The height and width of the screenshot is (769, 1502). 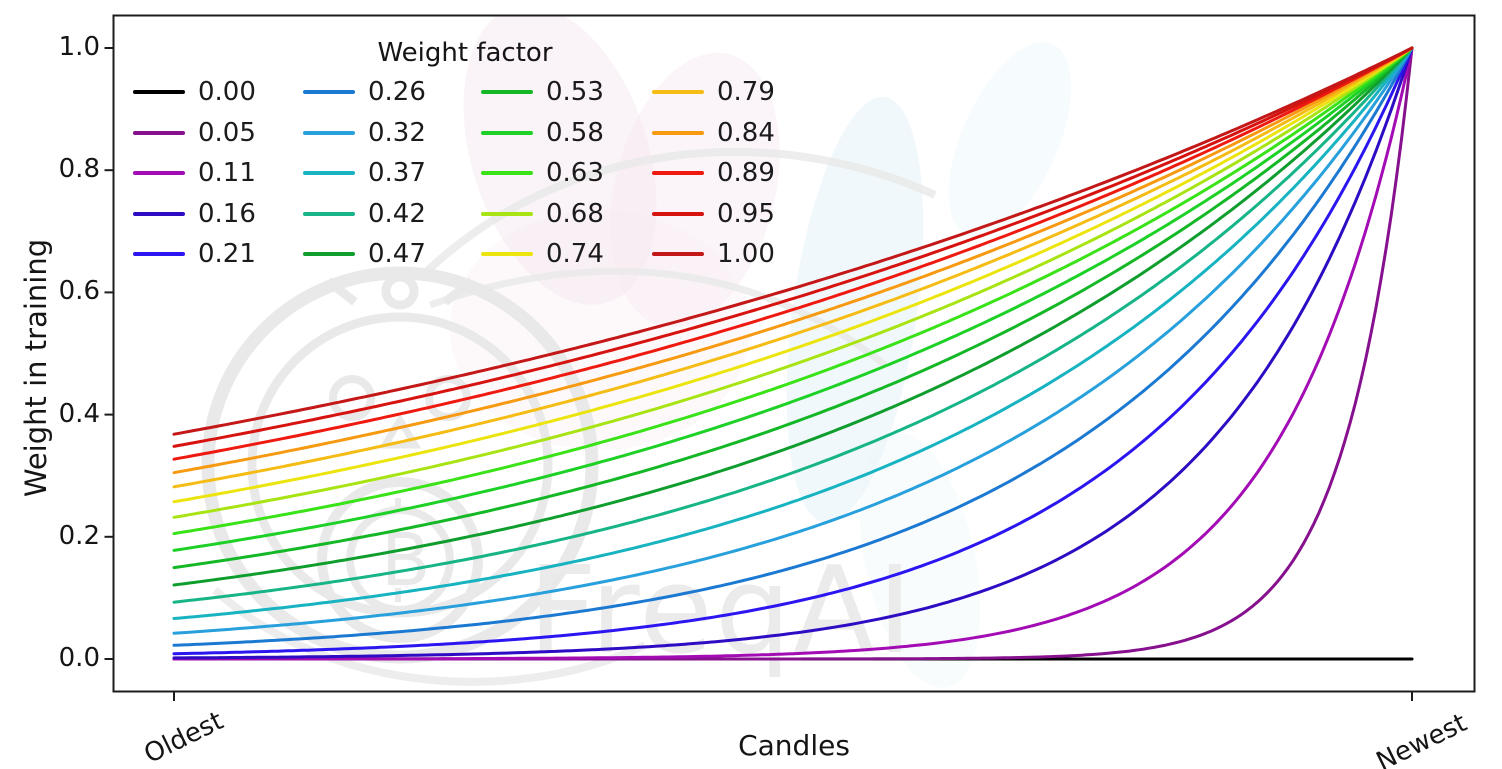 I want to click on watermark-pink-petal-left, so click(x=560, y=160).